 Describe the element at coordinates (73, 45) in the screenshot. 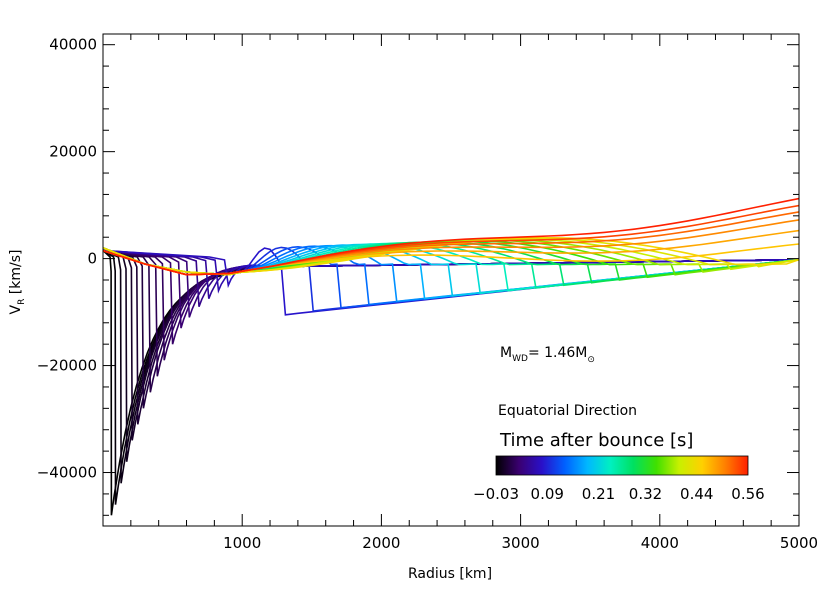

I see `y-tick-label: 40000` at that location.